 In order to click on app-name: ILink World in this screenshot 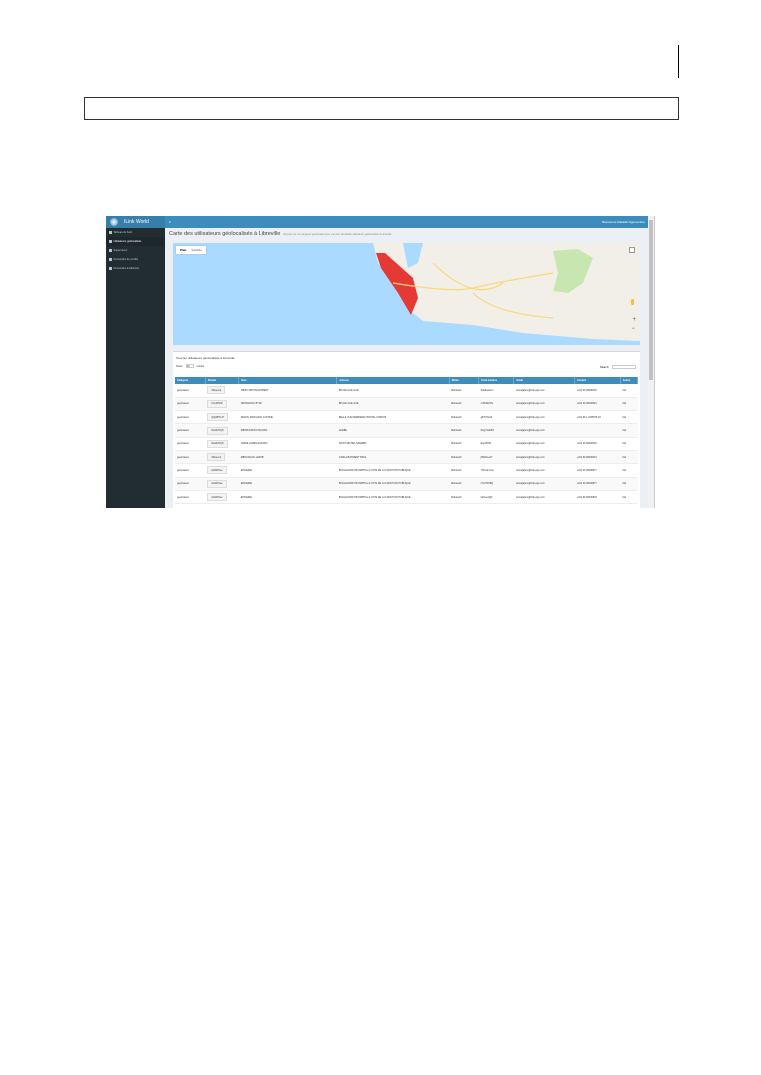, I will do `click(136, 222)`.